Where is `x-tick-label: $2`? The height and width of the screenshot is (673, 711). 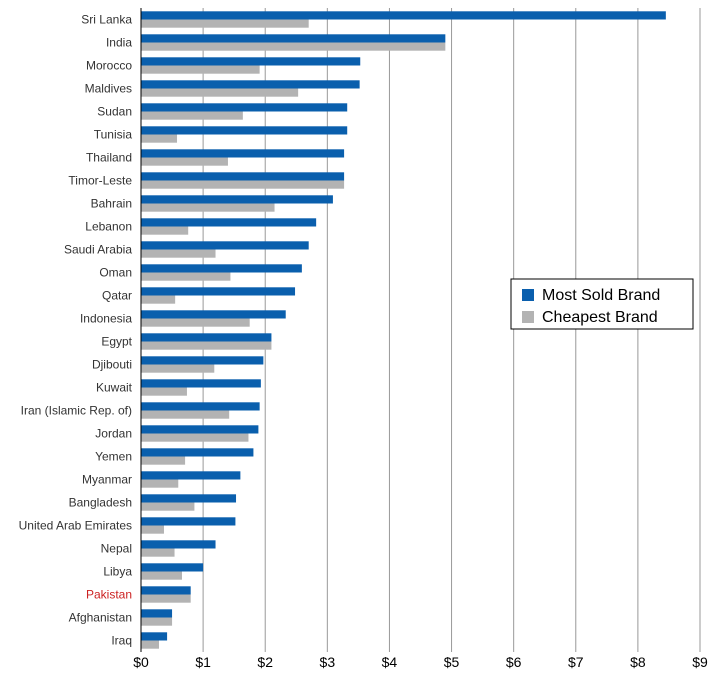 x-tick-label: $2 is located at coordinates (265, 662).